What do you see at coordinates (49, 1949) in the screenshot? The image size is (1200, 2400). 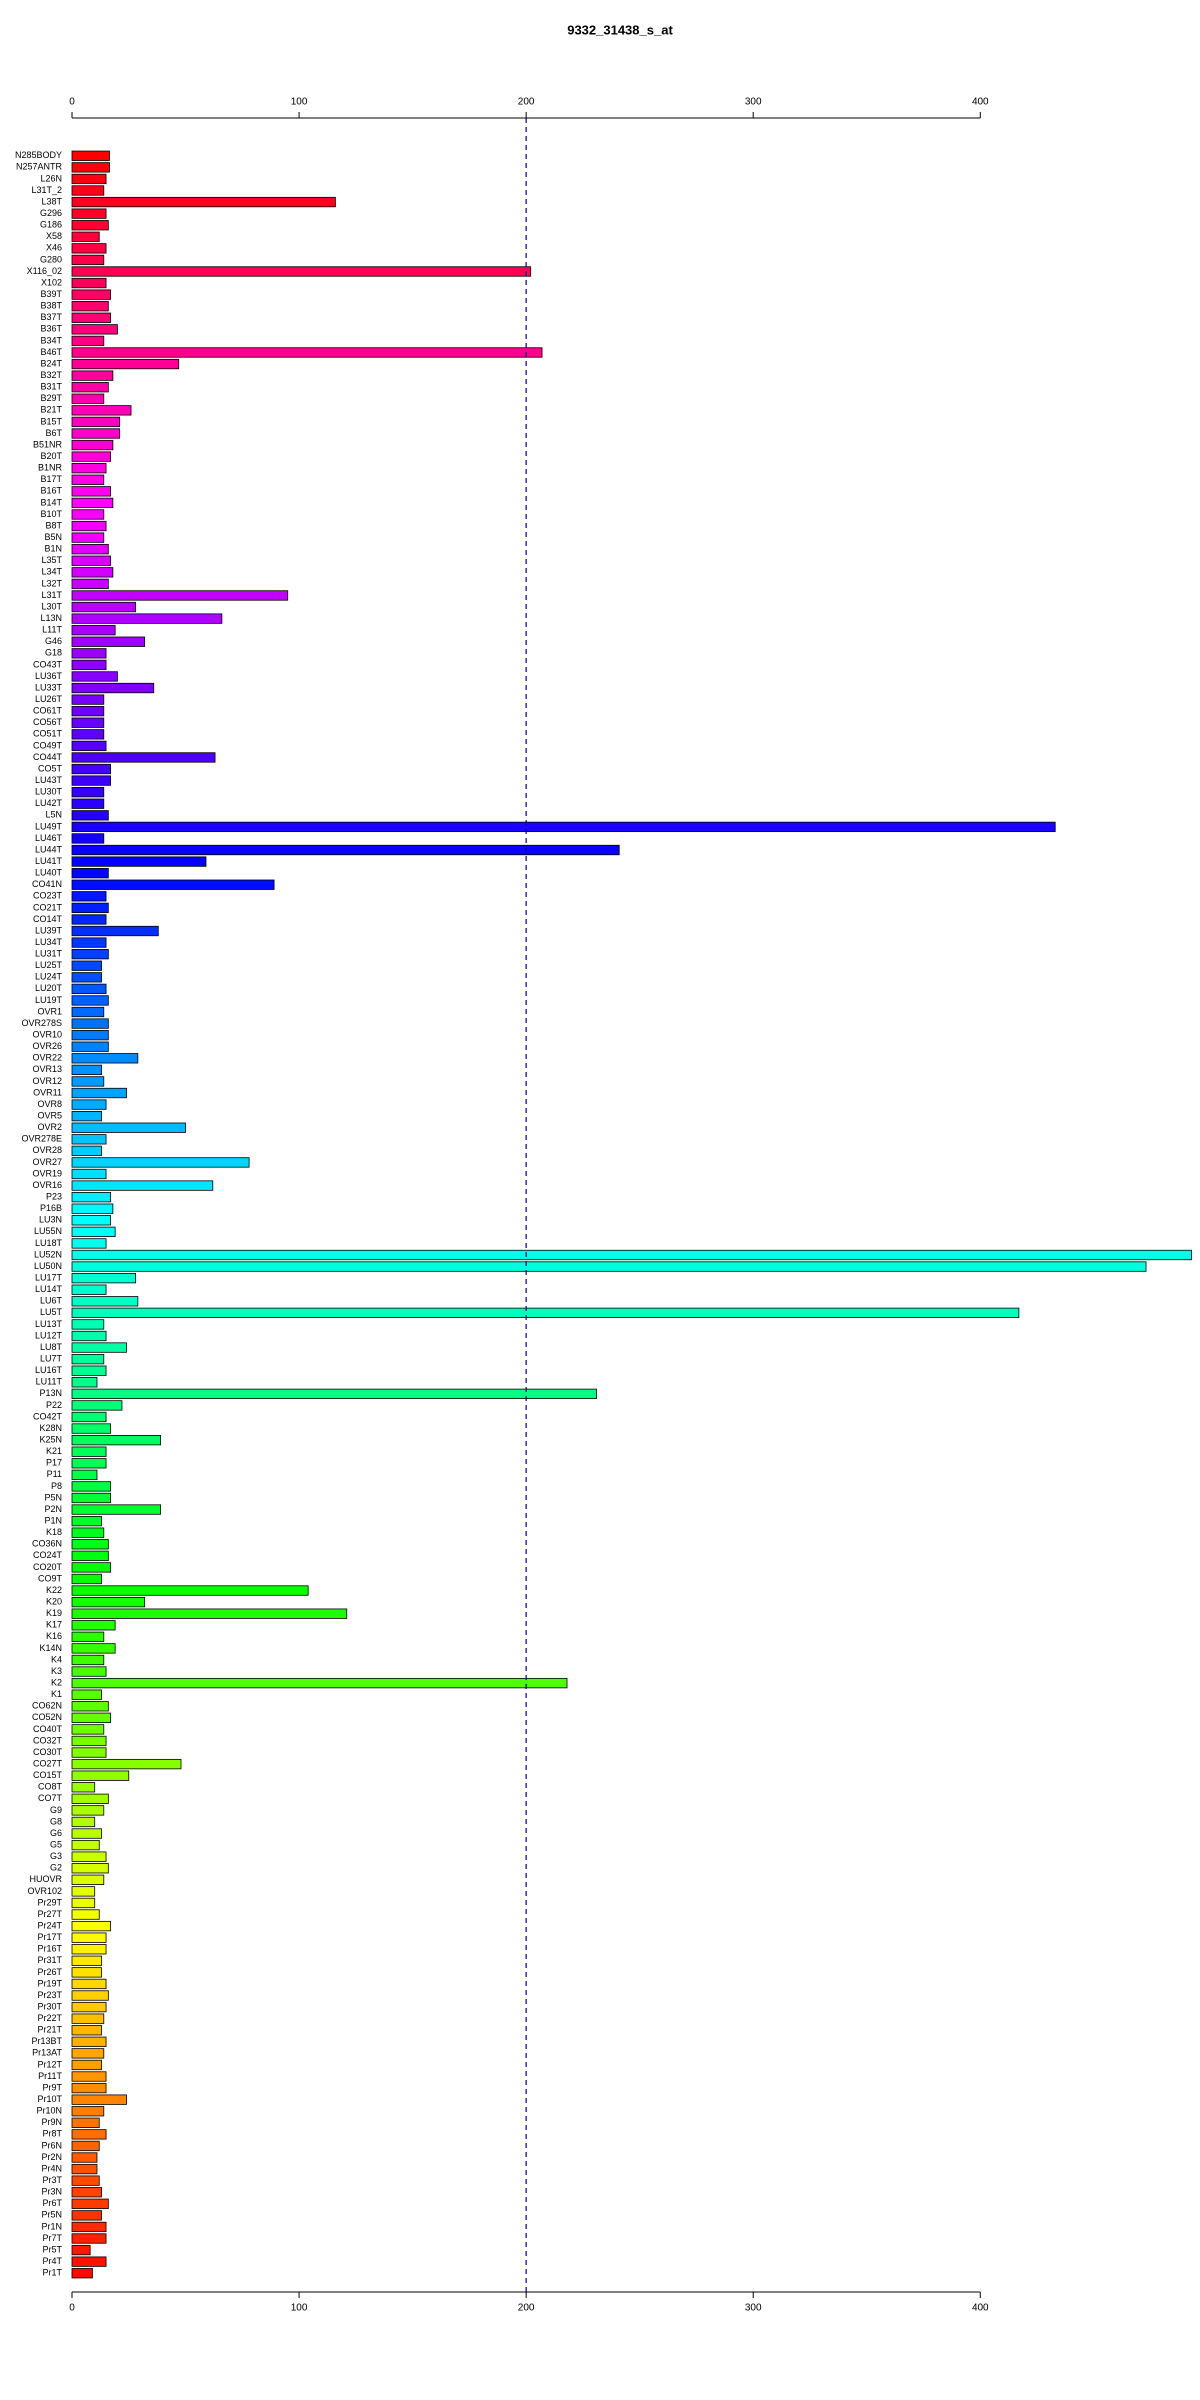 I see `y-tick-label: Pr16T` at bounding box center [49, 1949].